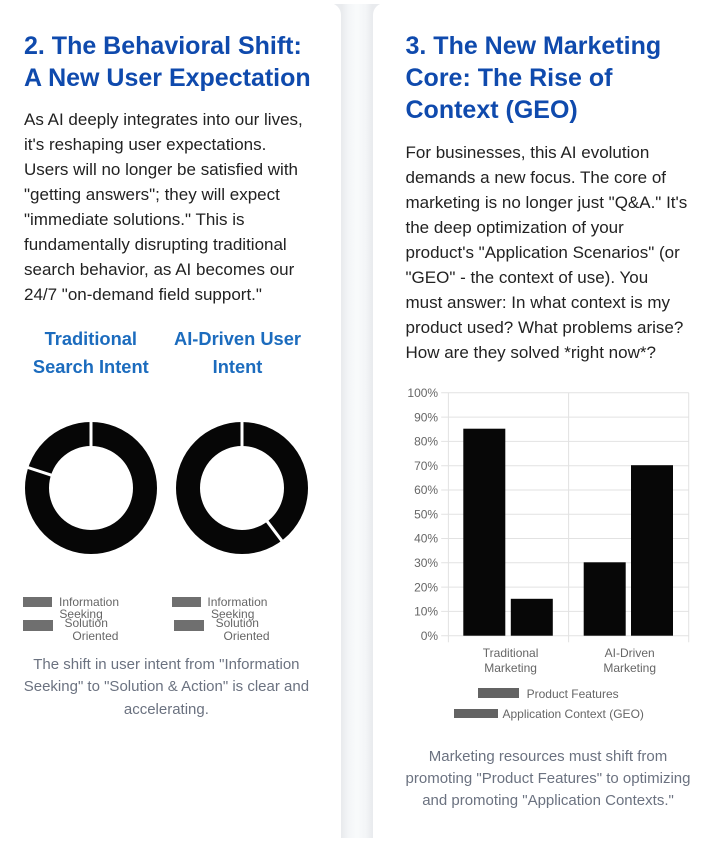 This screenshot has width=714, height=863. I want to click on svg-text: 50%, so click(426, 515).